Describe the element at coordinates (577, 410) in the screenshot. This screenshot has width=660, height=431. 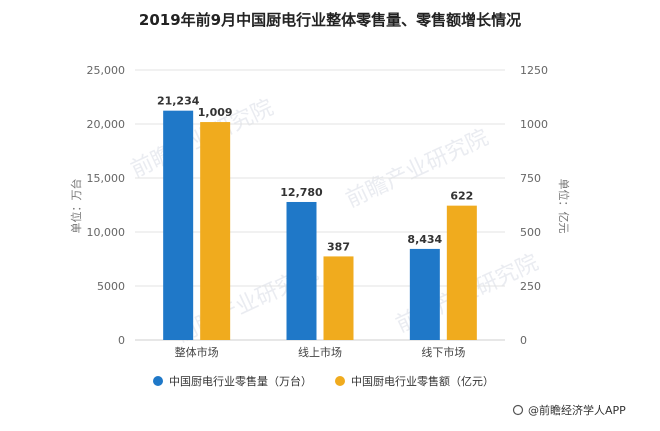
I see `source-text: @前瞻经济学人APP` at that location.